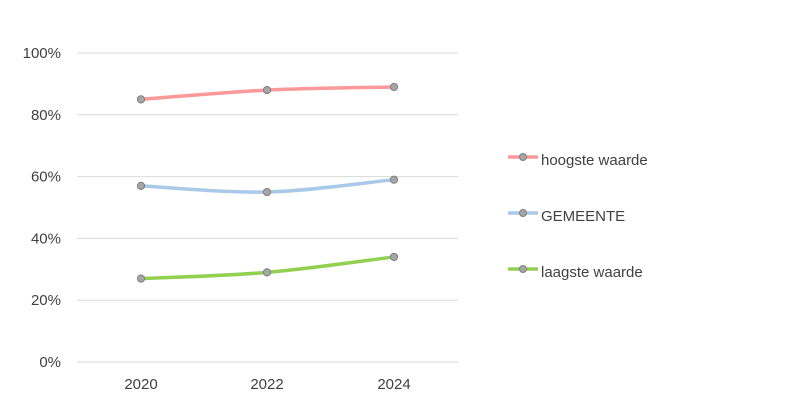  Describe the element at coordinates (46, 300) in the screenshot. I see `y-tick-label: 20%` at that location.